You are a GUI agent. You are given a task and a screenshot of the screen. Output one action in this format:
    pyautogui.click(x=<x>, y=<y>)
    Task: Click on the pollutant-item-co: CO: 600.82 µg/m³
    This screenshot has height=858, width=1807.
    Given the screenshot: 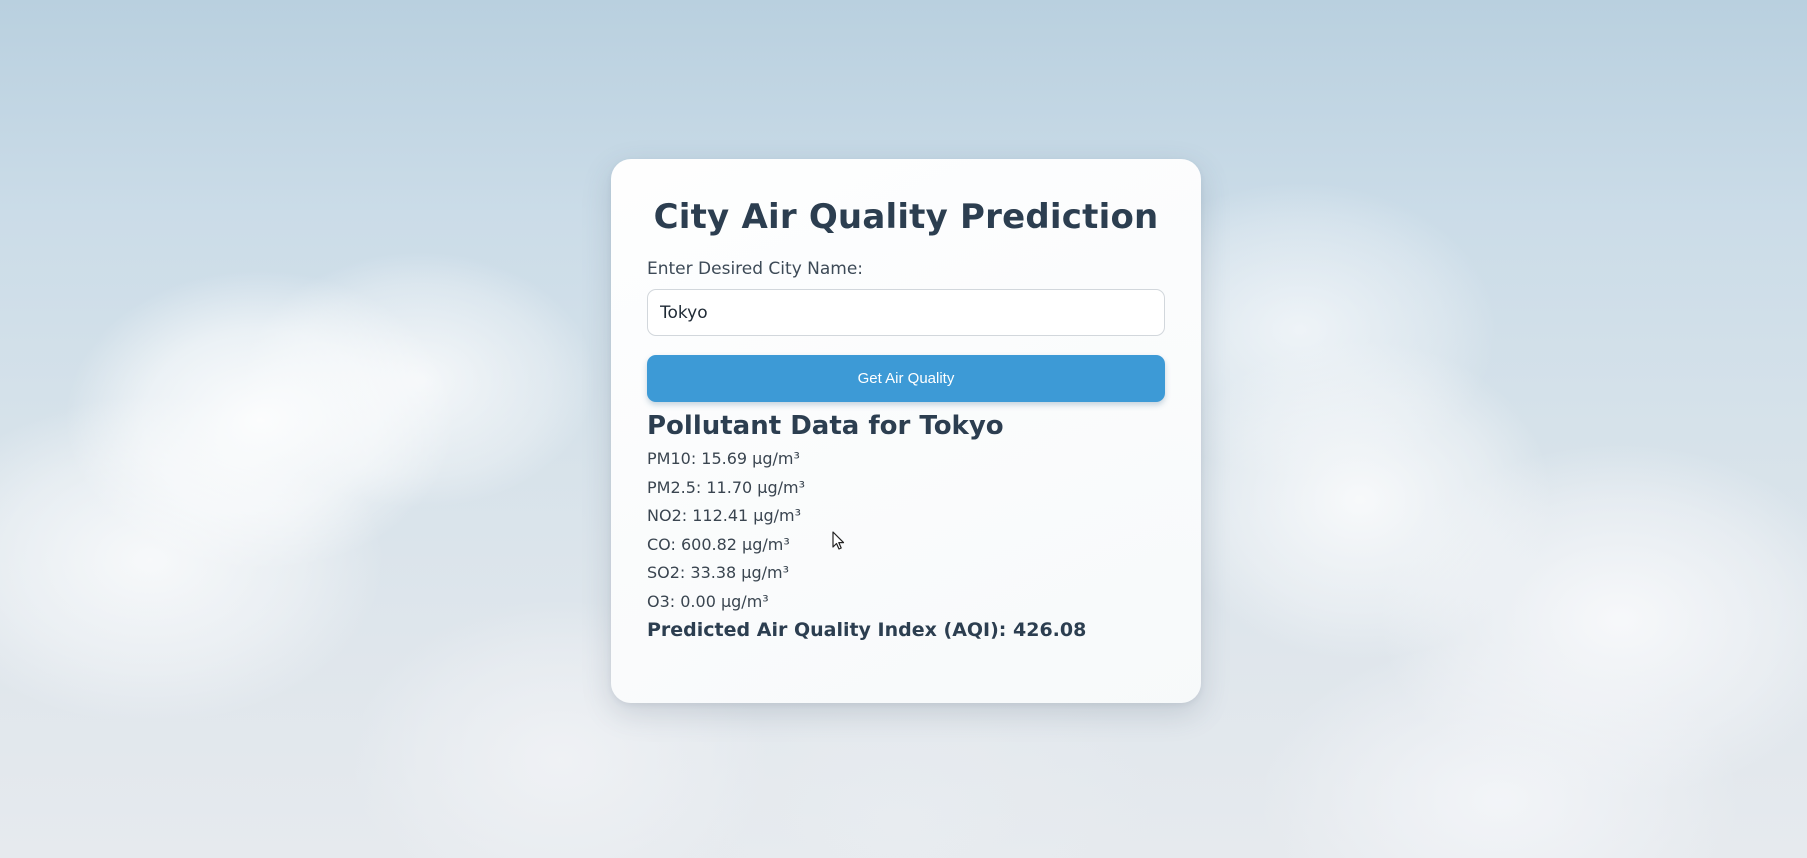 What is the action you would take?
    pyautogui.click(x=718, y=544)
    